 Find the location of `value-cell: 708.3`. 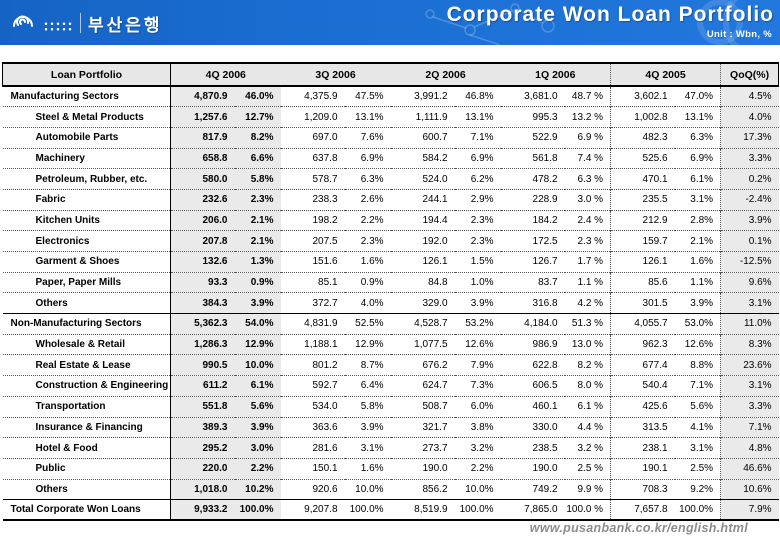

value-cell: 708.3 is located at coordinates (642, 489).